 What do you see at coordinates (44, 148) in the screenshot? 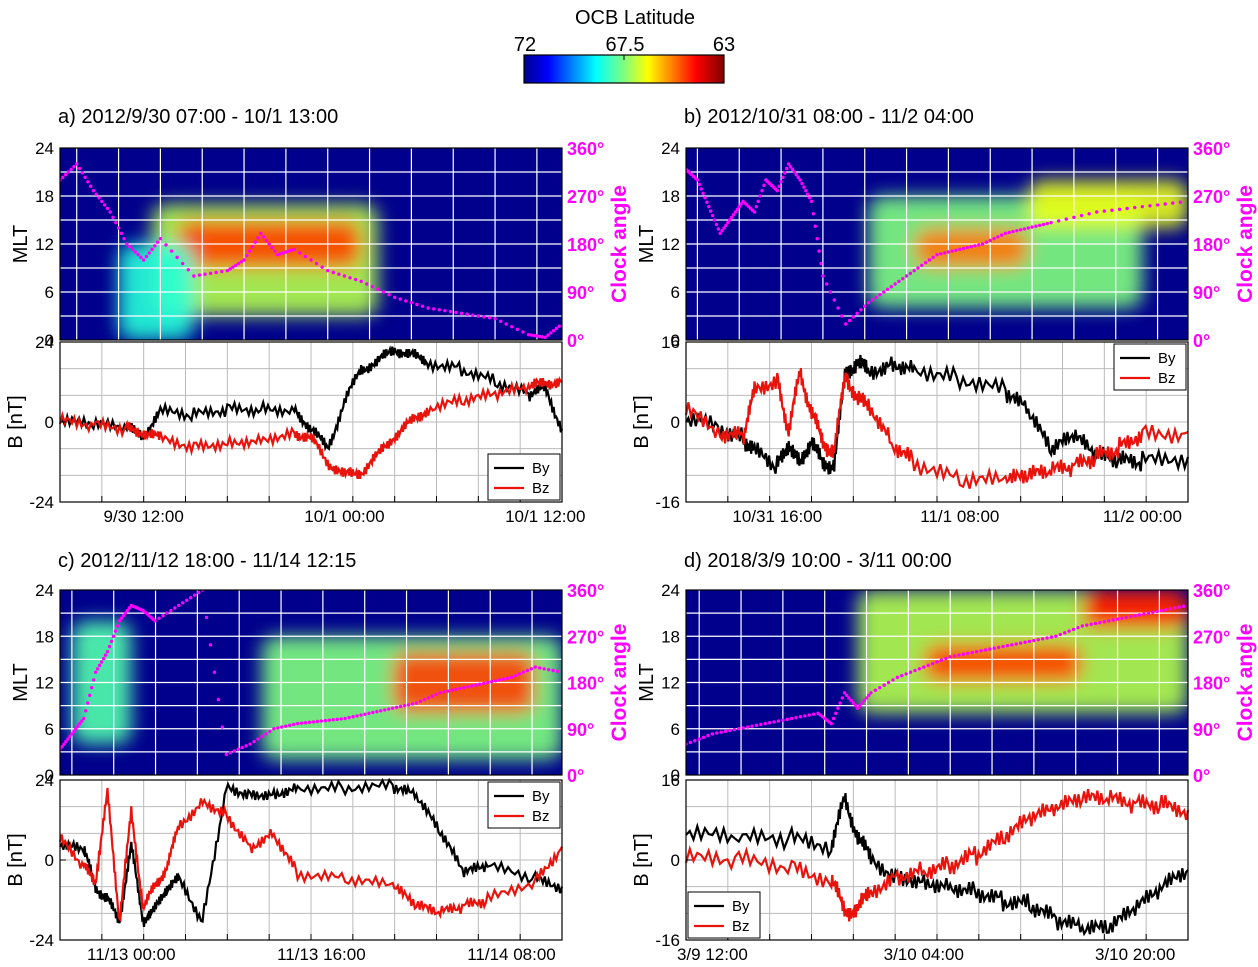
I see `mlt-tick-label: 24` at bounding box center [44, 148].